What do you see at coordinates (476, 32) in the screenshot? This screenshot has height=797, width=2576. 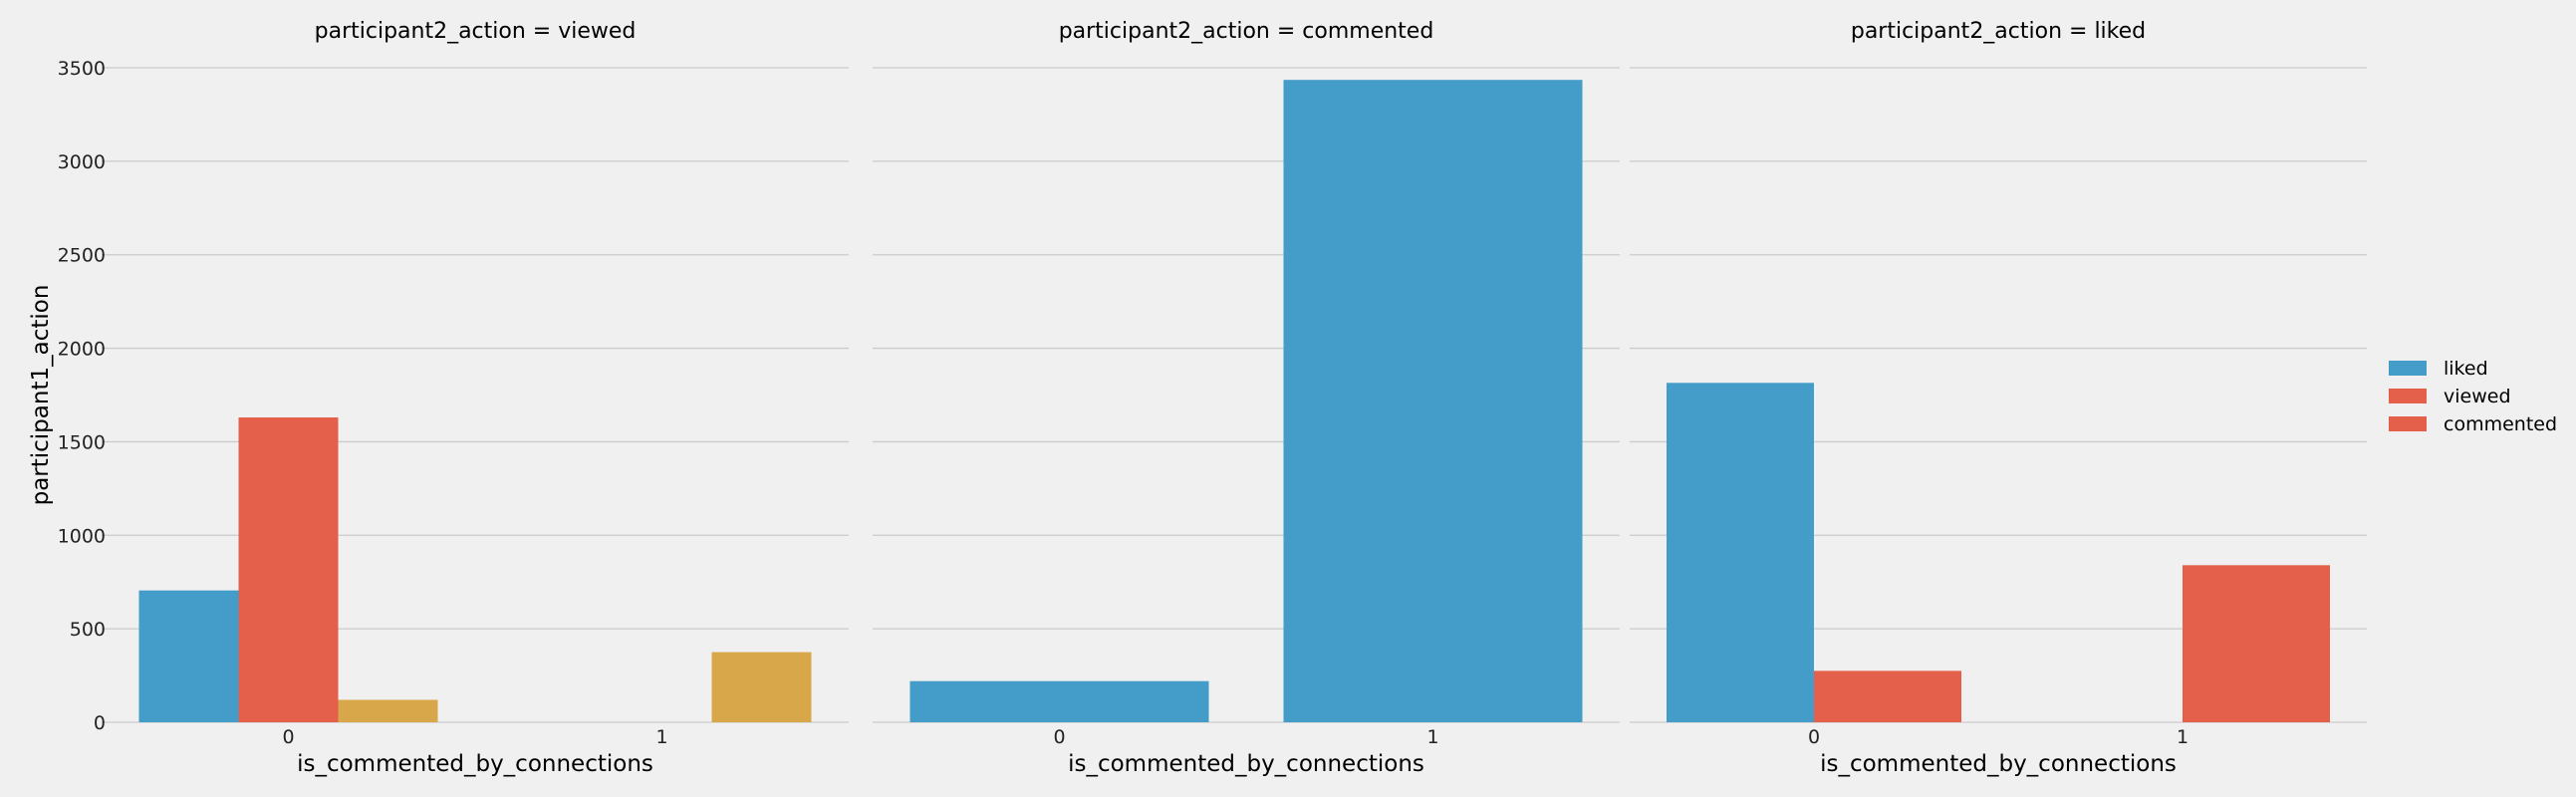 I see `panel-title-1: participant2_action = viewed` at bounding box center [476, 32].